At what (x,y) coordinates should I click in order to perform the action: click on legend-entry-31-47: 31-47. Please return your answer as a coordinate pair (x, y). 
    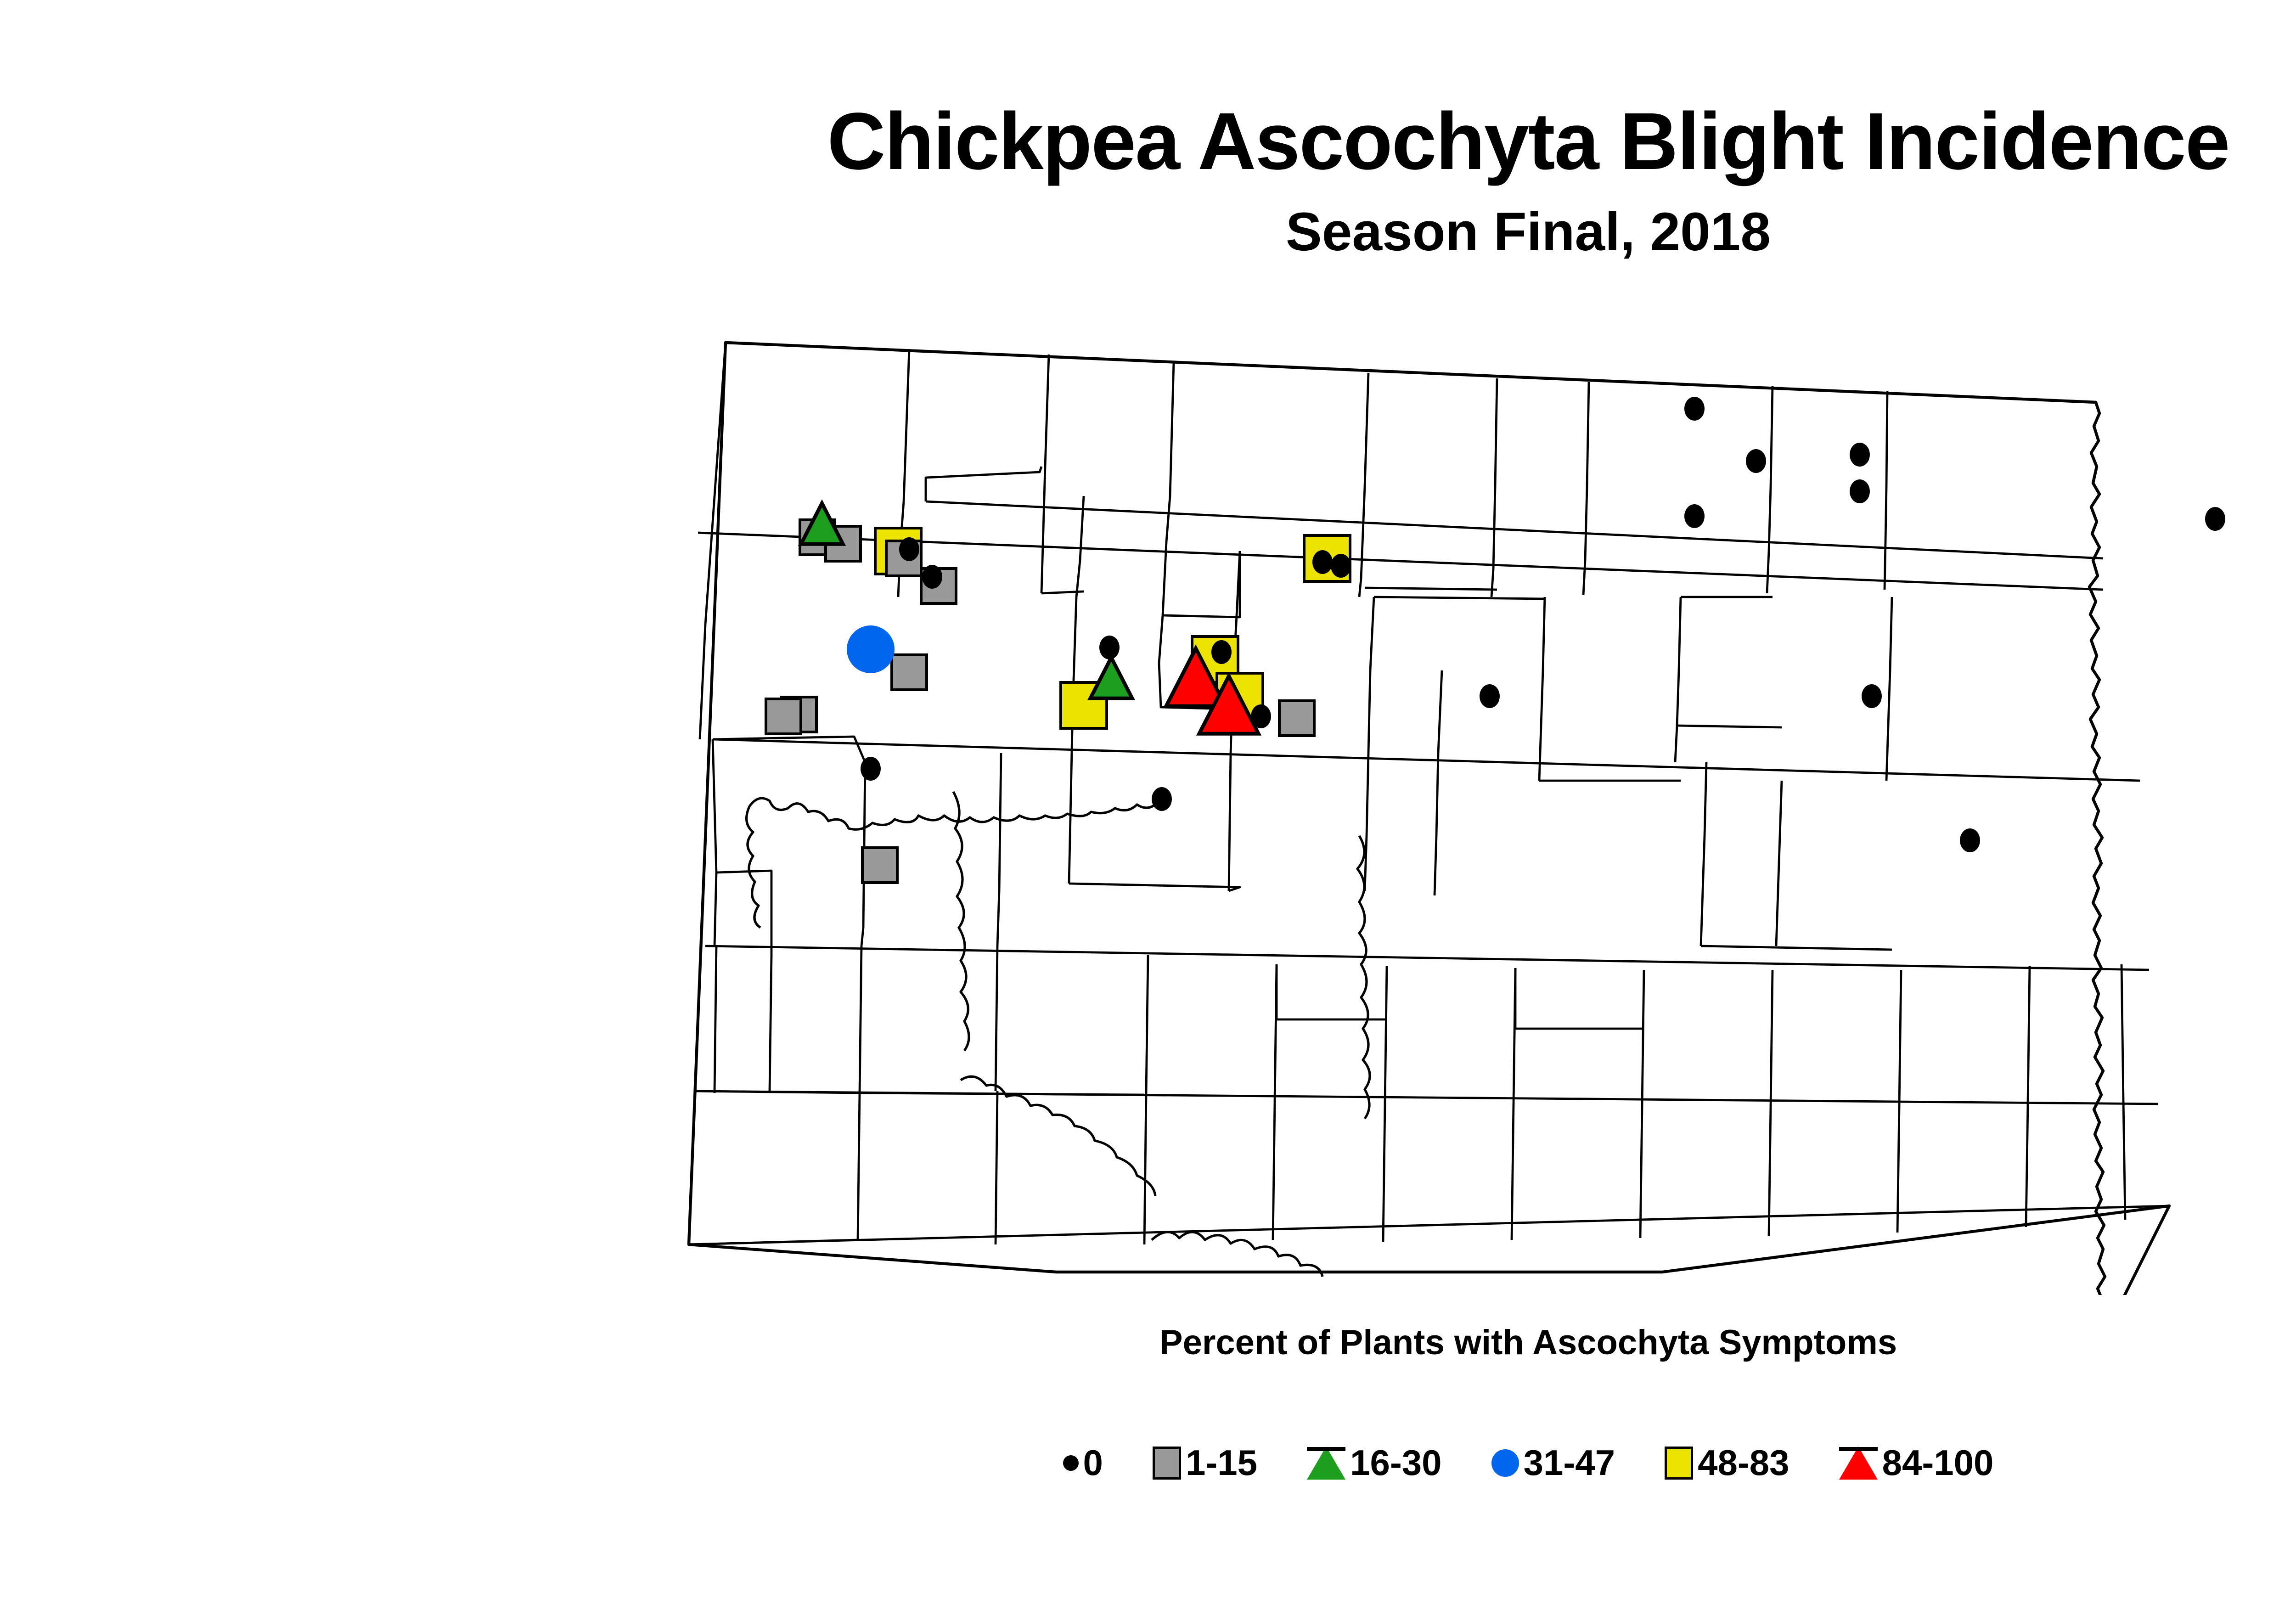
    Looking at the image, I should click on (1553, 1463).